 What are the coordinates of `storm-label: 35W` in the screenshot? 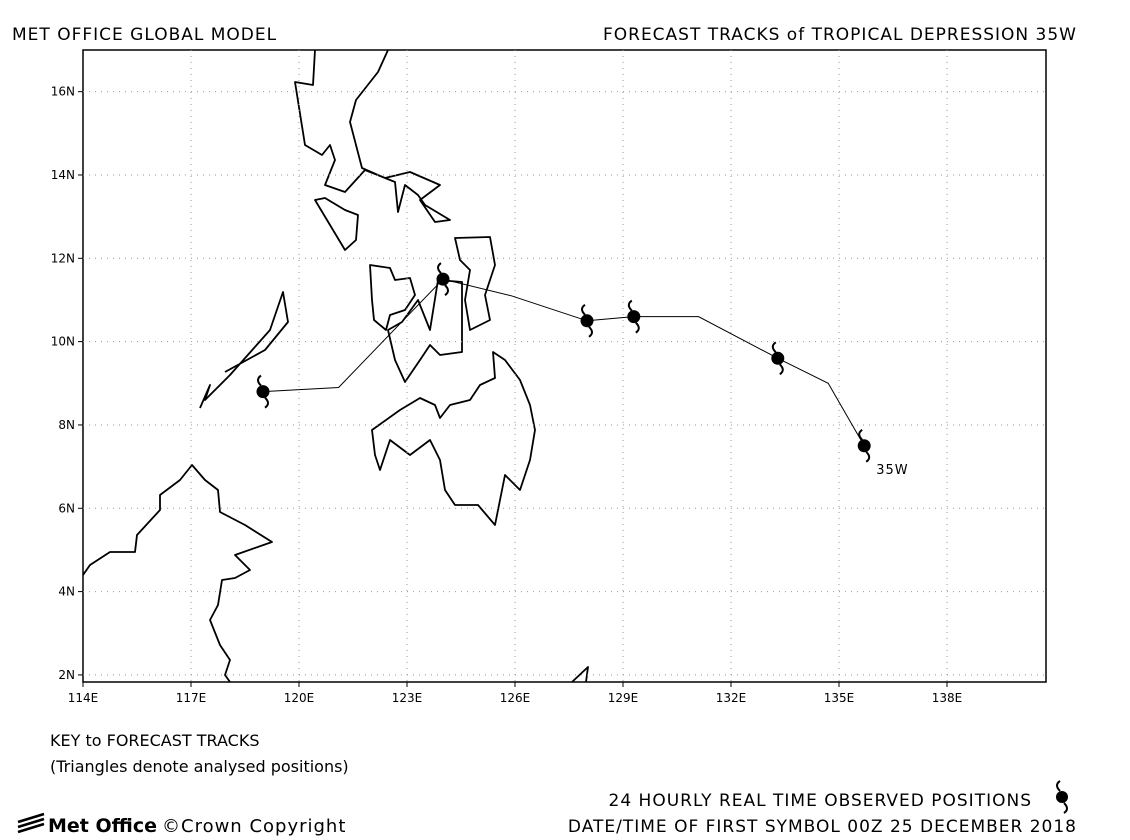 It's located at (892, 470).